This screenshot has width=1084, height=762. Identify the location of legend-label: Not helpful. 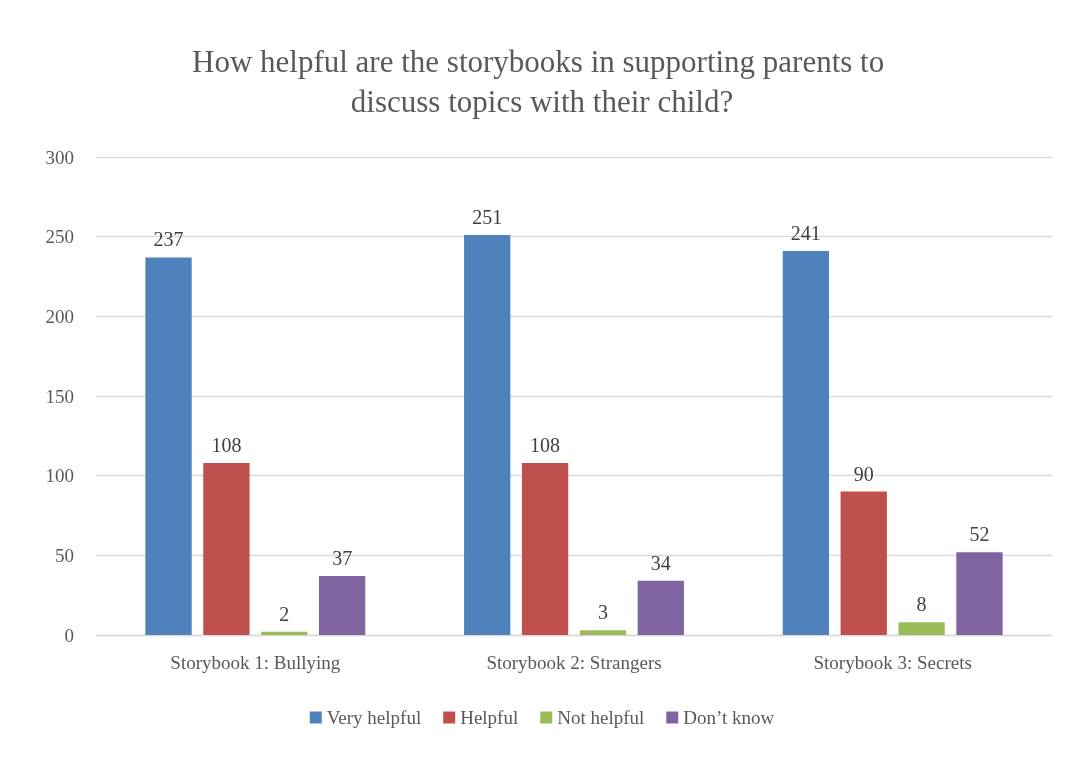
(601, 717).